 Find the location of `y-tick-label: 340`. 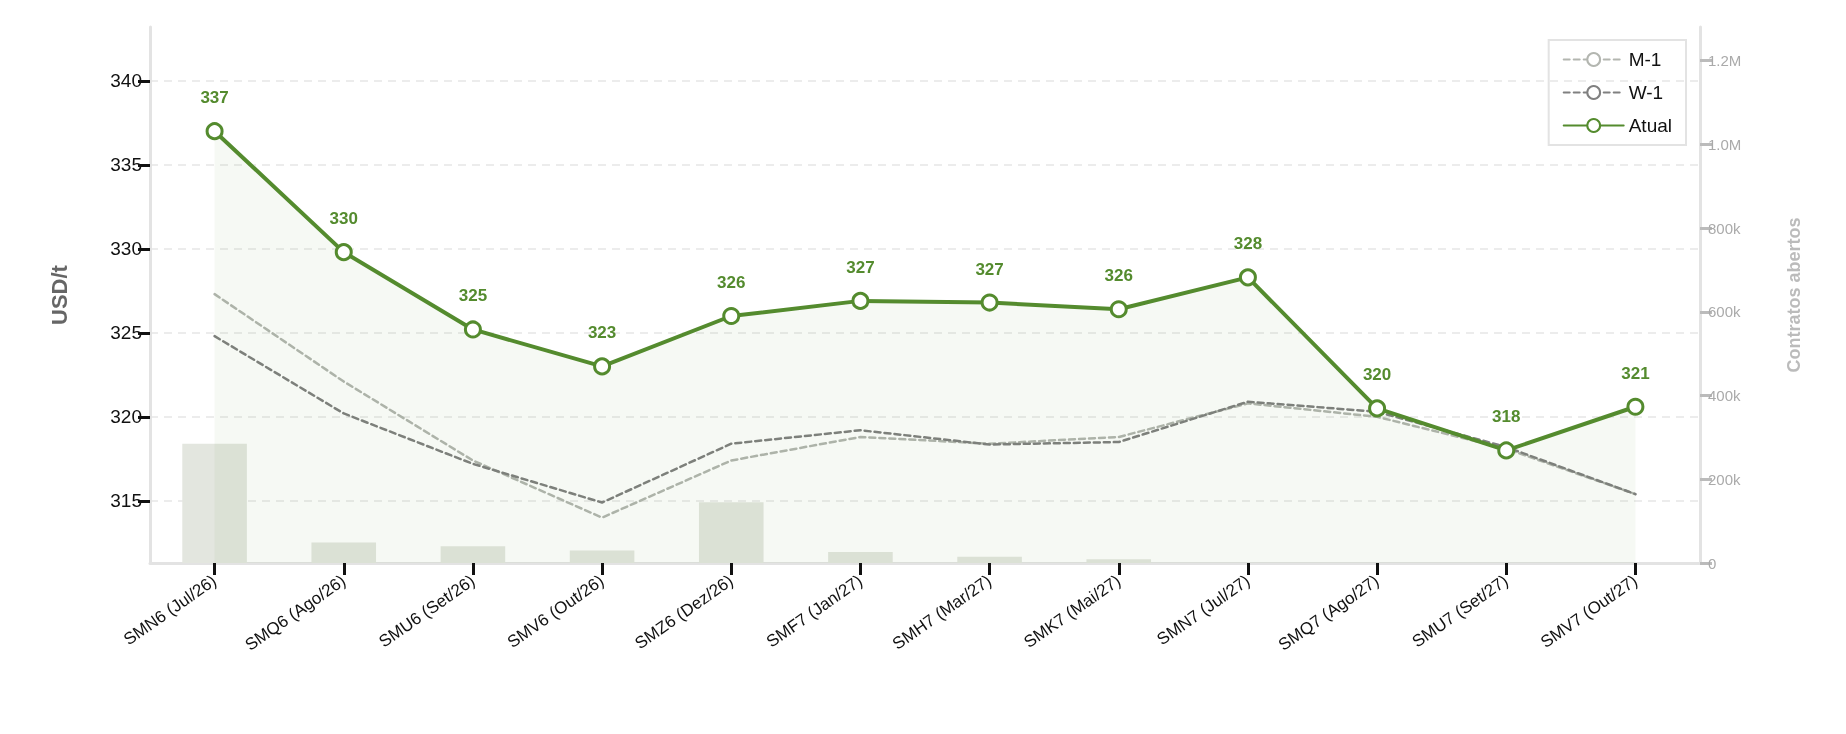

y-tick-label: 340 is located at coordinates (126, 81).